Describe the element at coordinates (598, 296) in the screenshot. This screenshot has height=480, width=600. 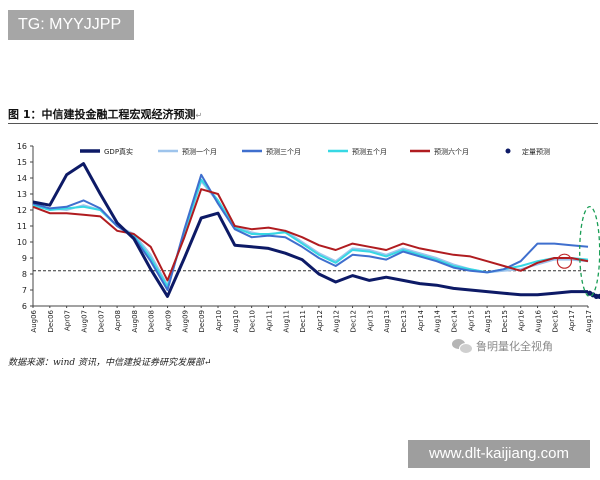
I see `scatter-point` at that location.